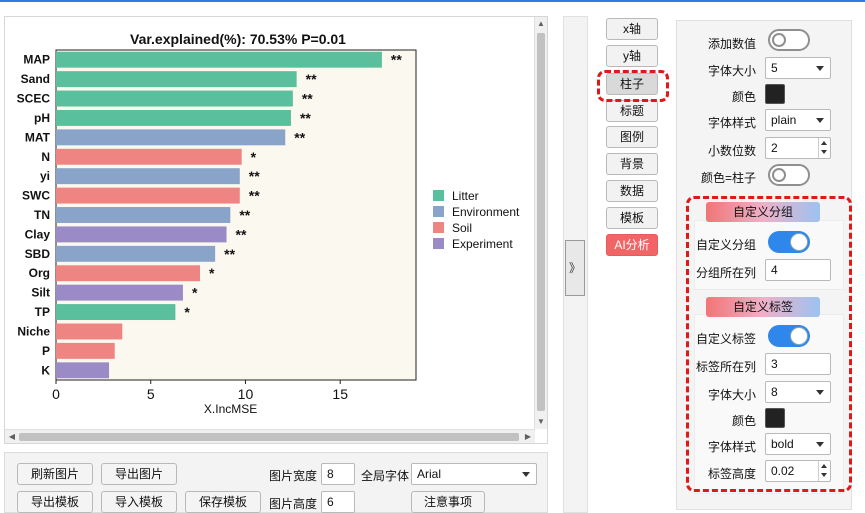 The image size is (865, 513). Describe the element at coordinates (34, 99) in the screenshot. I see `category-label-SCEC: SCEC` at that location.